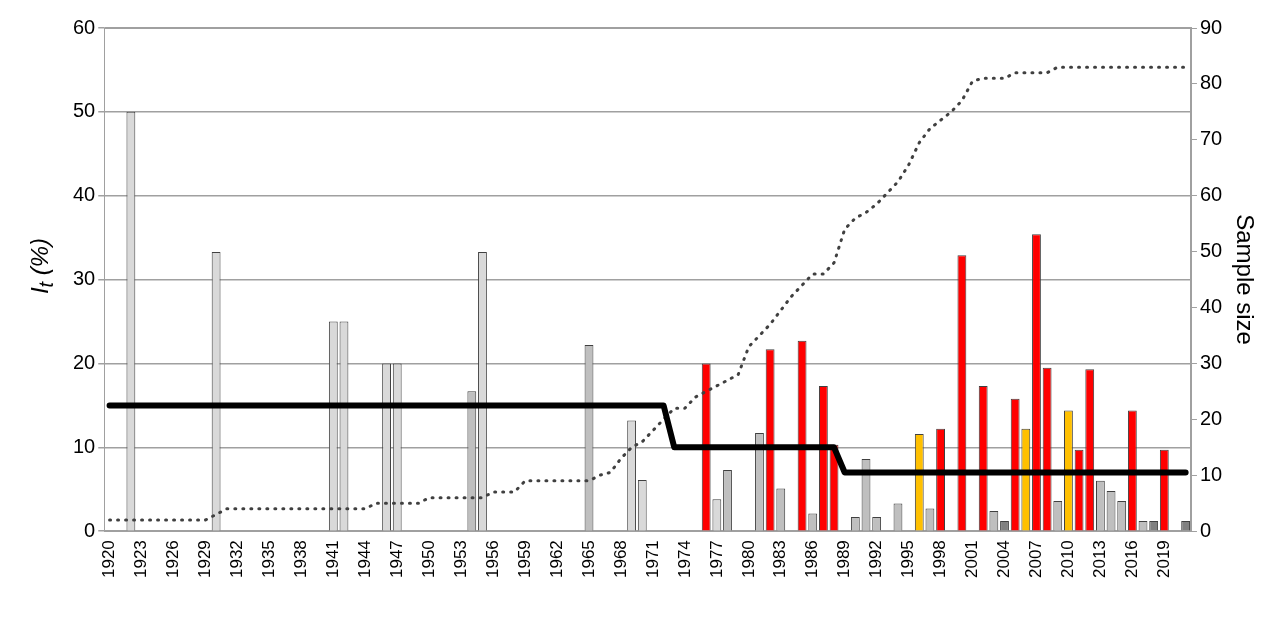  Describe the element at coordinates (1205, 529) in the screenshot. I see `y2-tick-label: 0` at that location.